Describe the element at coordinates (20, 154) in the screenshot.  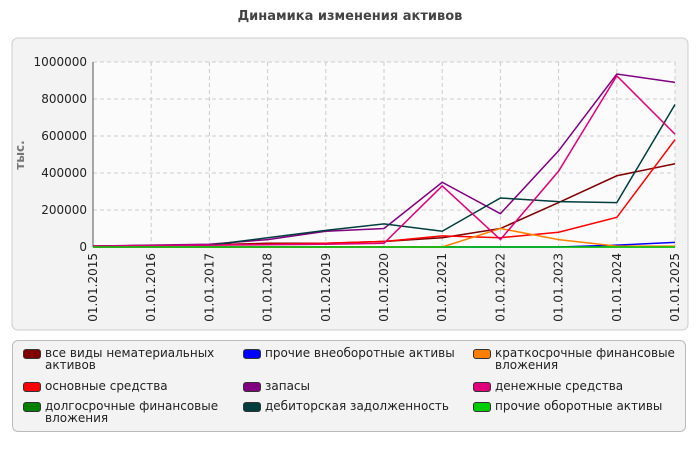
I see `y-axis-label: тыс.` at that location.